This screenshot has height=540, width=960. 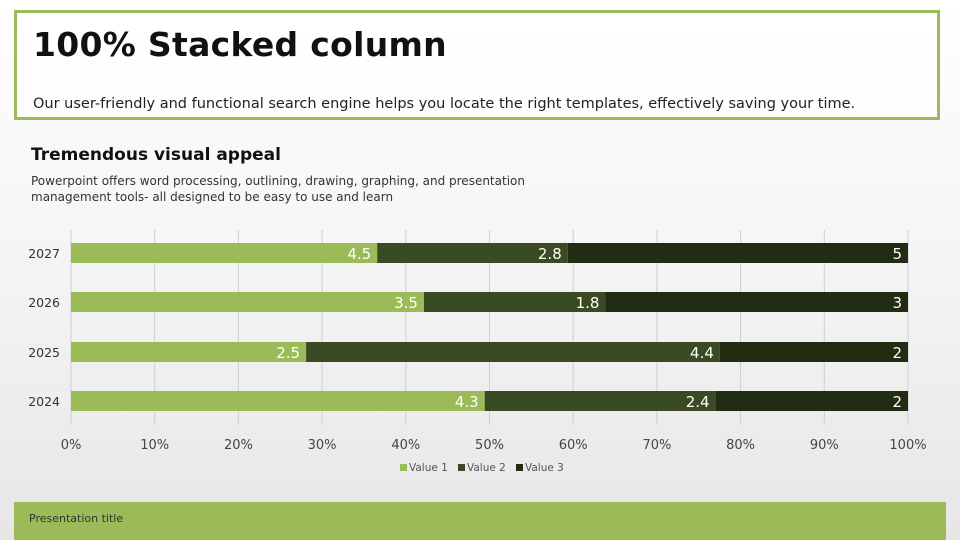 I want to click on x-tick-label: 50%, so click(x=489, y=445).